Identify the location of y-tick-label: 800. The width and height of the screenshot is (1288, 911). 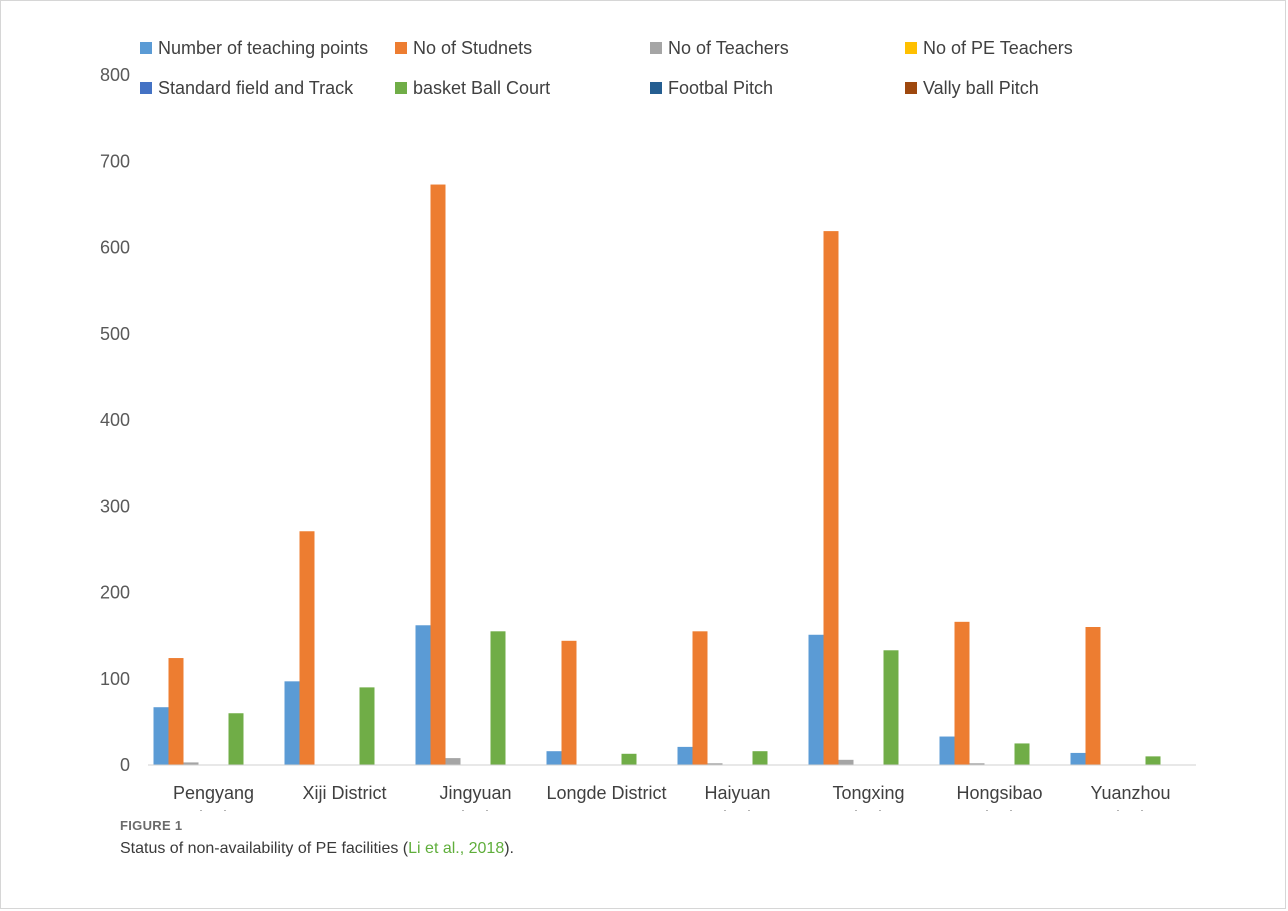
(115, 75).